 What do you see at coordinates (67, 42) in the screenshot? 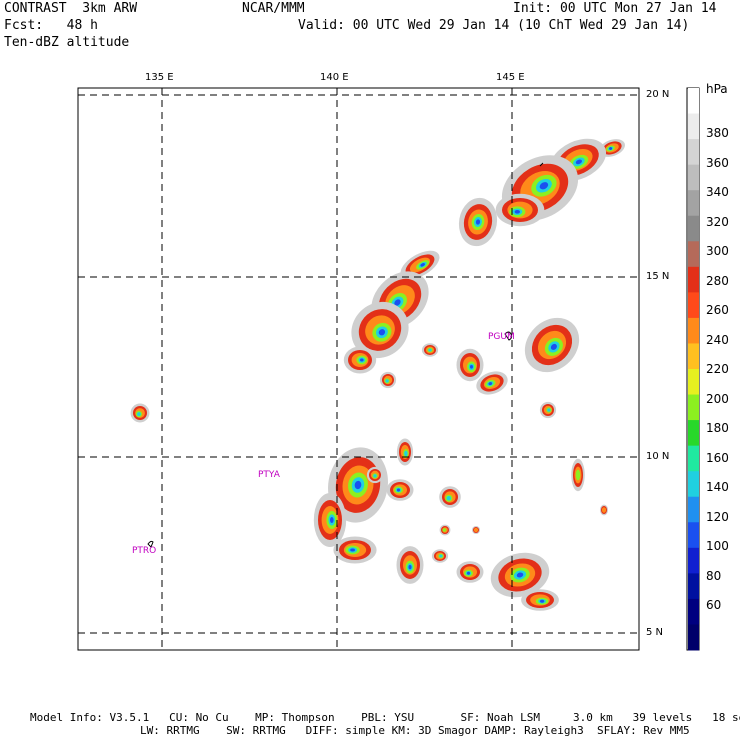
I see `field-name: Ten-dBZ altitude` at bounding box center [67, 42].